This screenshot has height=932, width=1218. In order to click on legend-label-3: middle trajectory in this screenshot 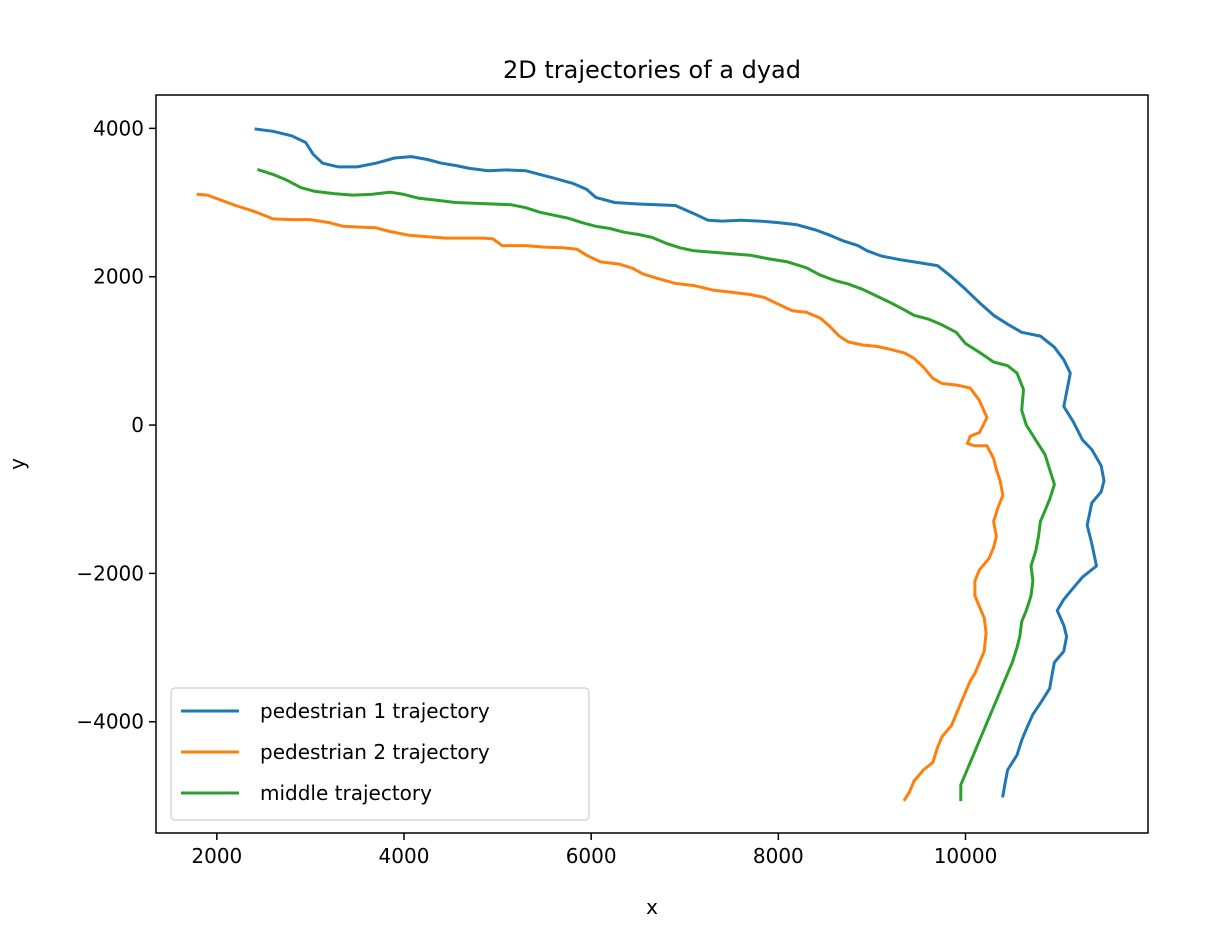, I will do `click(346, 793)`.